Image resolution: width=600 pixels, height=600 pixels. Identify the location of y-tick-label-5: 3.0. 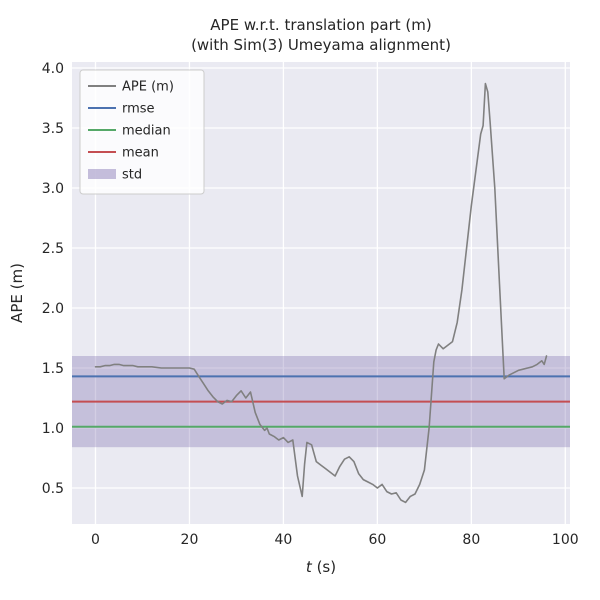
(53, 189).